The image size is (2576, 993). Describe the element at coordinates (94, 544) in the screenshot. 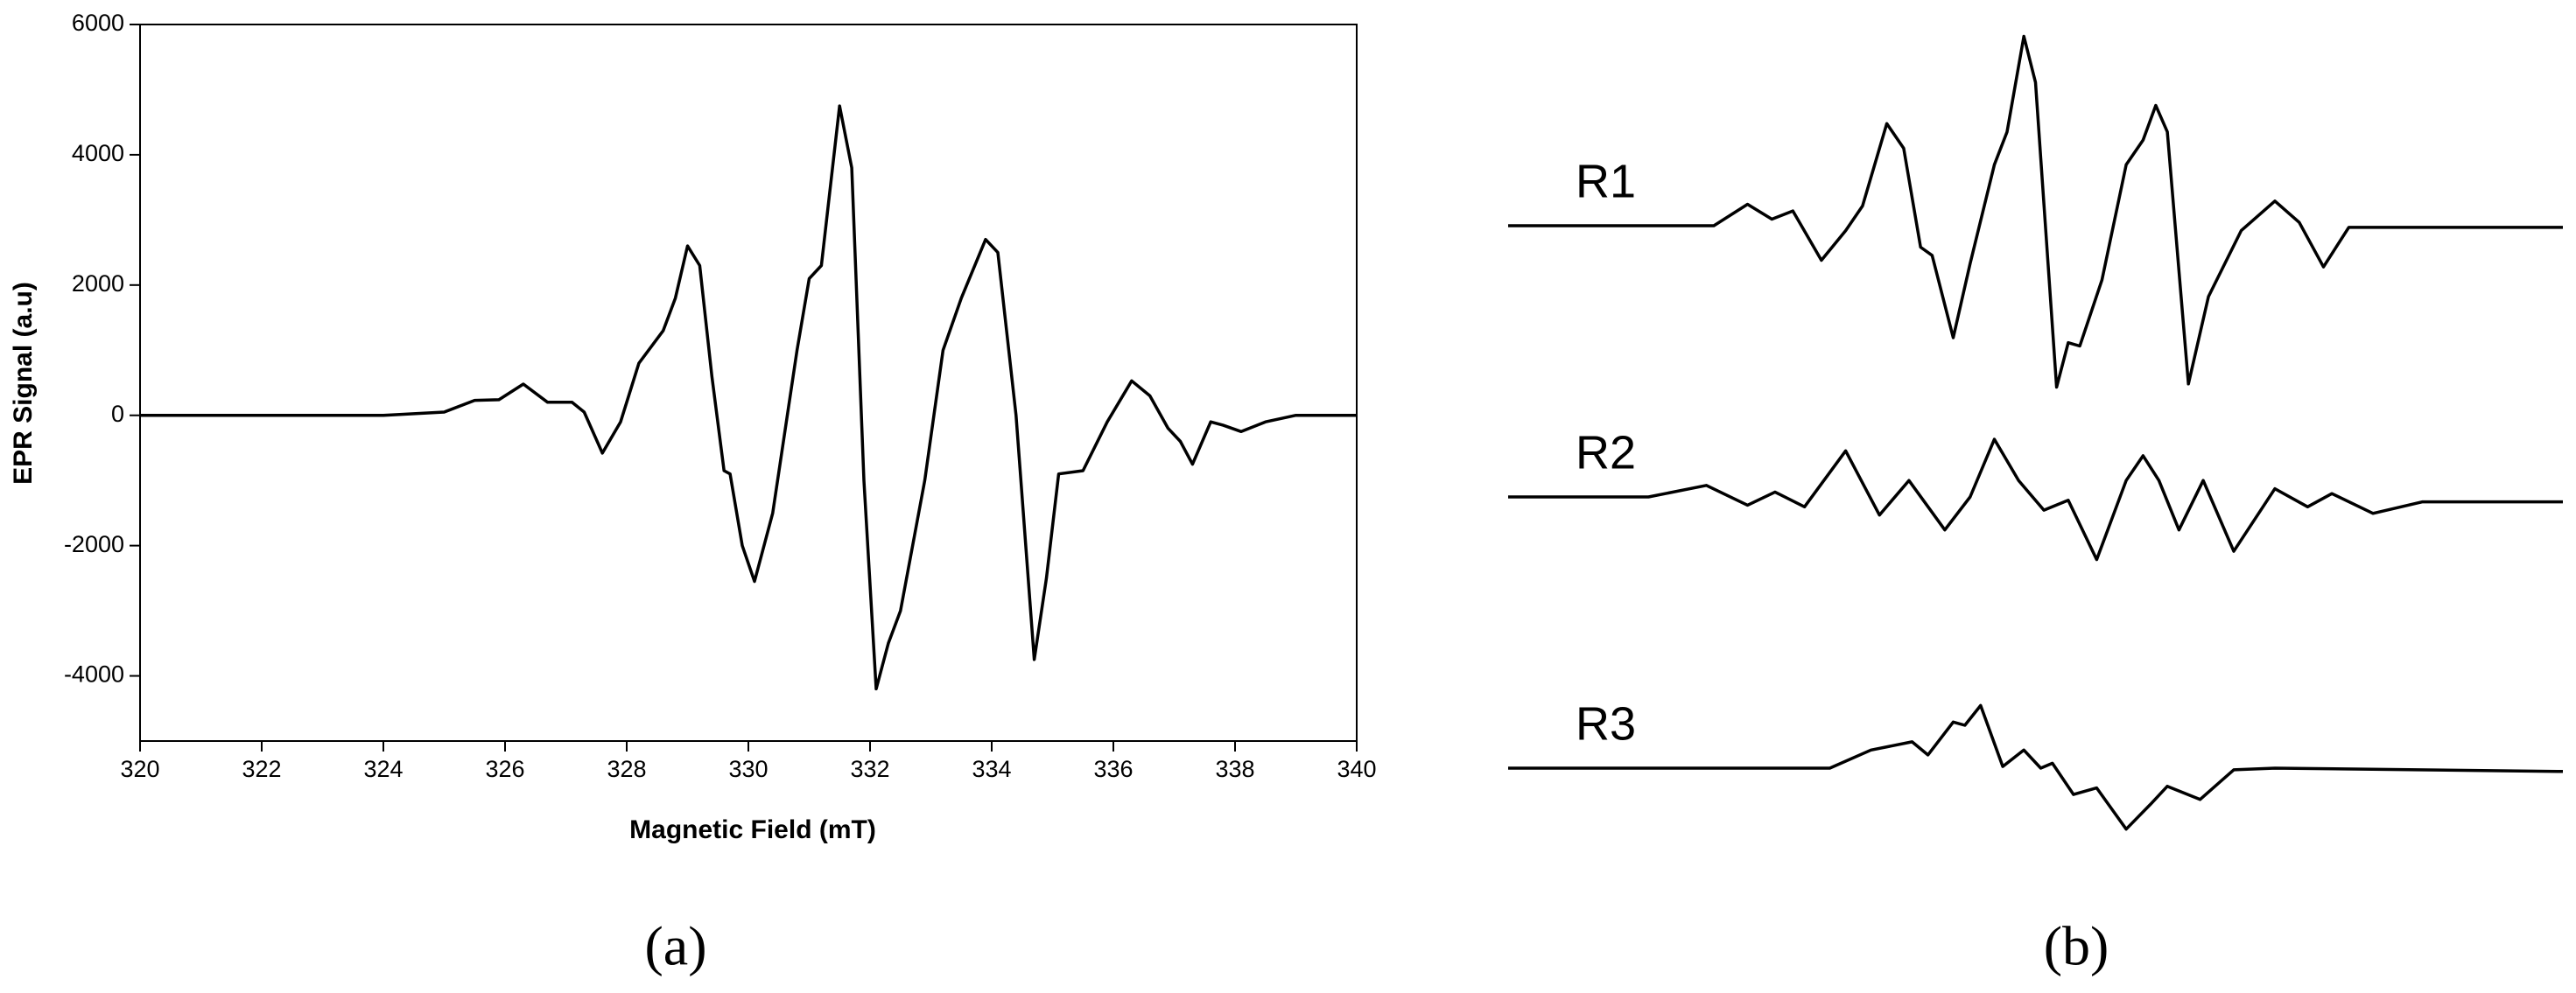

I see `y-tick-label: -2000` at that location.